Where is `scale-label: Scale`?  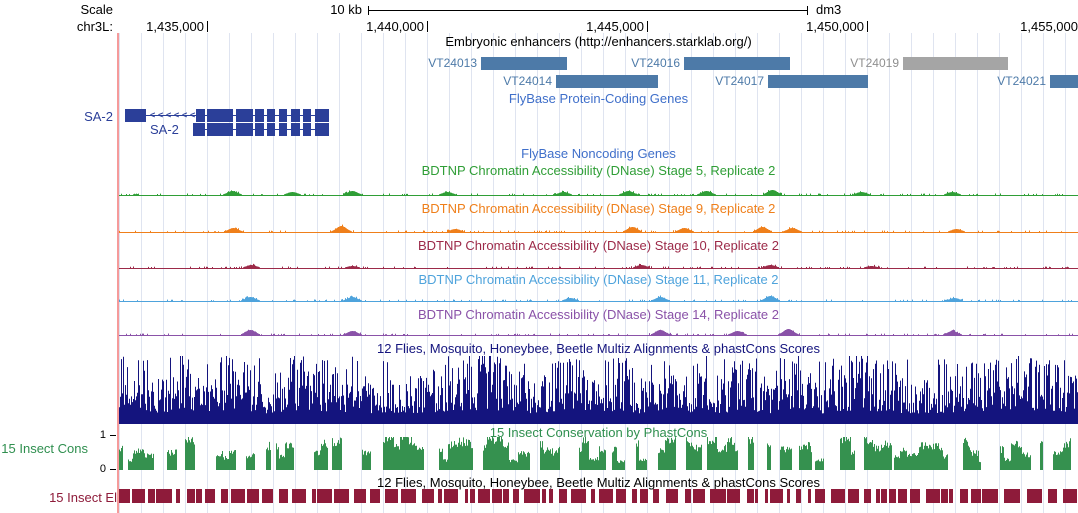 scale-label: Scale is located at coordinates (96, 9).